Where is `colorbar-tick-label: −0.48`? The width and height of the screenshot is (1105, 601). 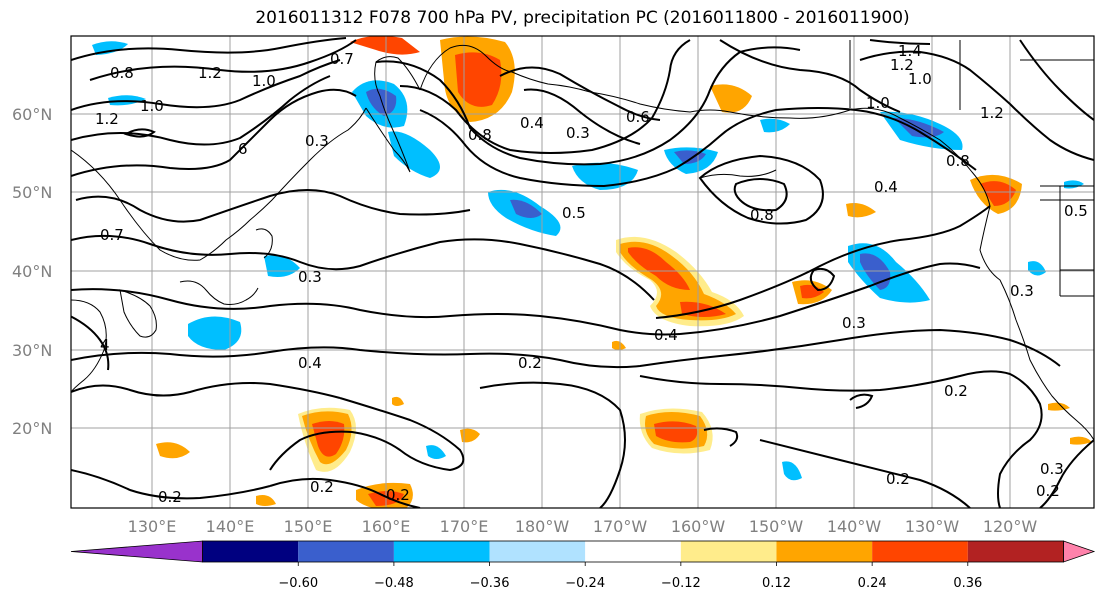 colorbar-tick-label: −0.48 is located at coordinates (394, 583).